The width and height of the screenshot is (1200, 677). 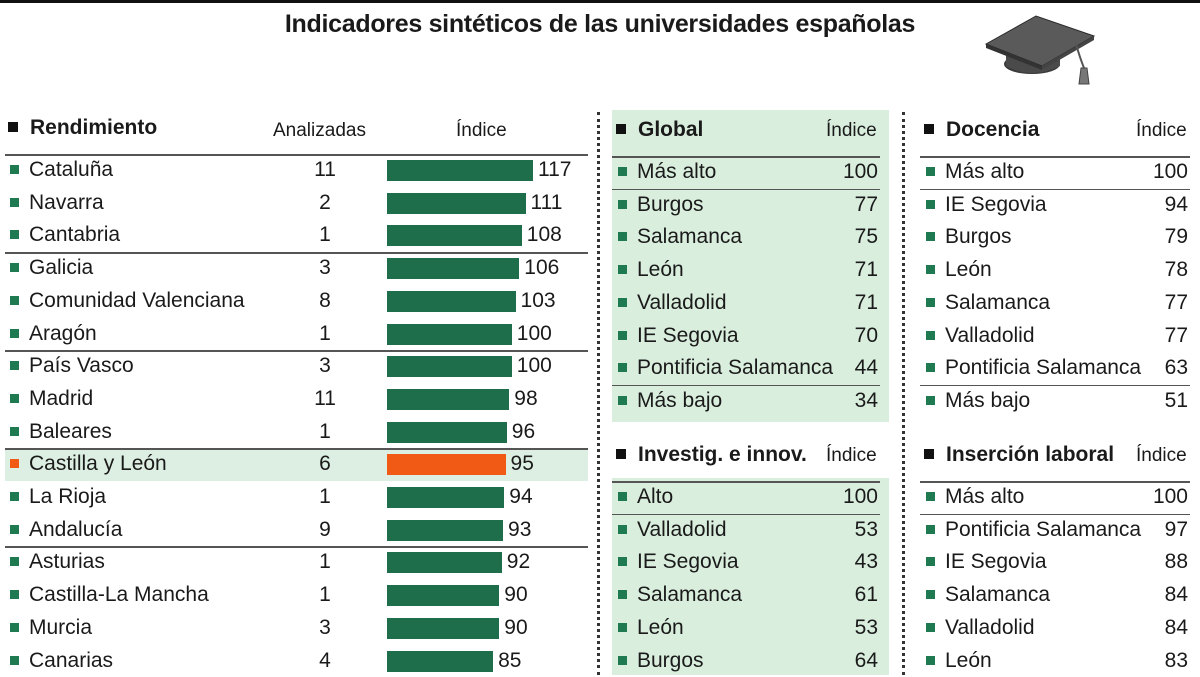 I want to click on item-value: 44, so click(x=853, y=368).